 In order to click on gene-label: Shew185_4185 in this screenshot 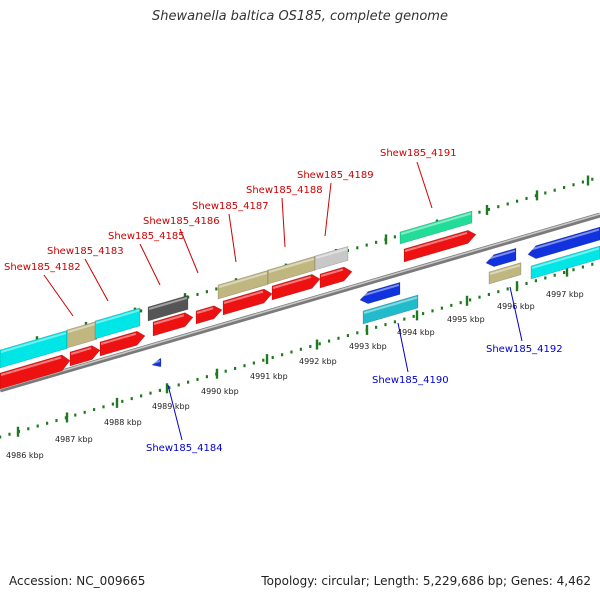, I will do `click(146, 236)`.